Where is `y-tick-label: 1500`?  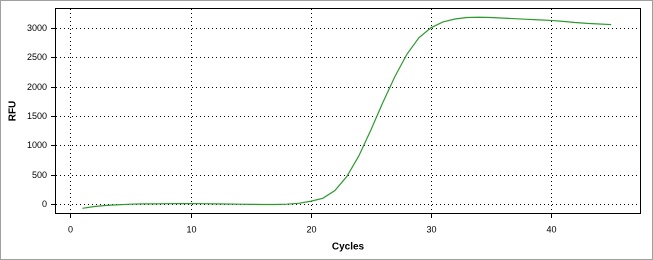
y-tick-label: 1500 is located at coordinates (37, 116).